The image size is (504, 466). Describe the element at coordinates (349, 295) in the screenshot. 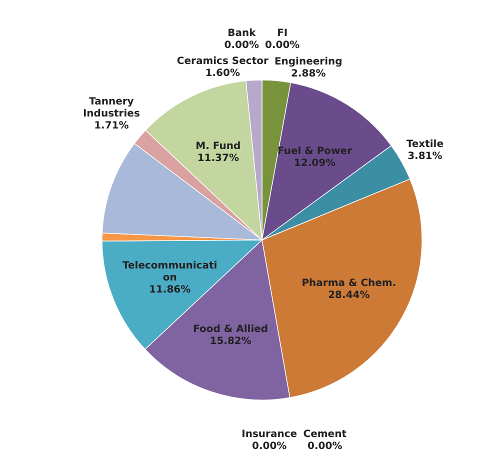

I see `data-label: 28.44%` at that location.